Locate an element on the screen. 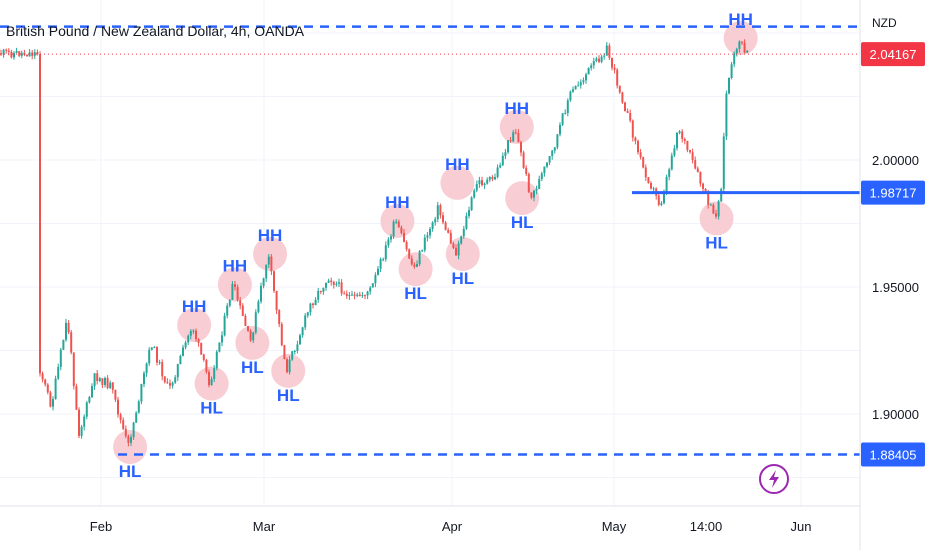  price-tags: 2.04167 1.98717 1.88405 is located at coordinates (893, 254).